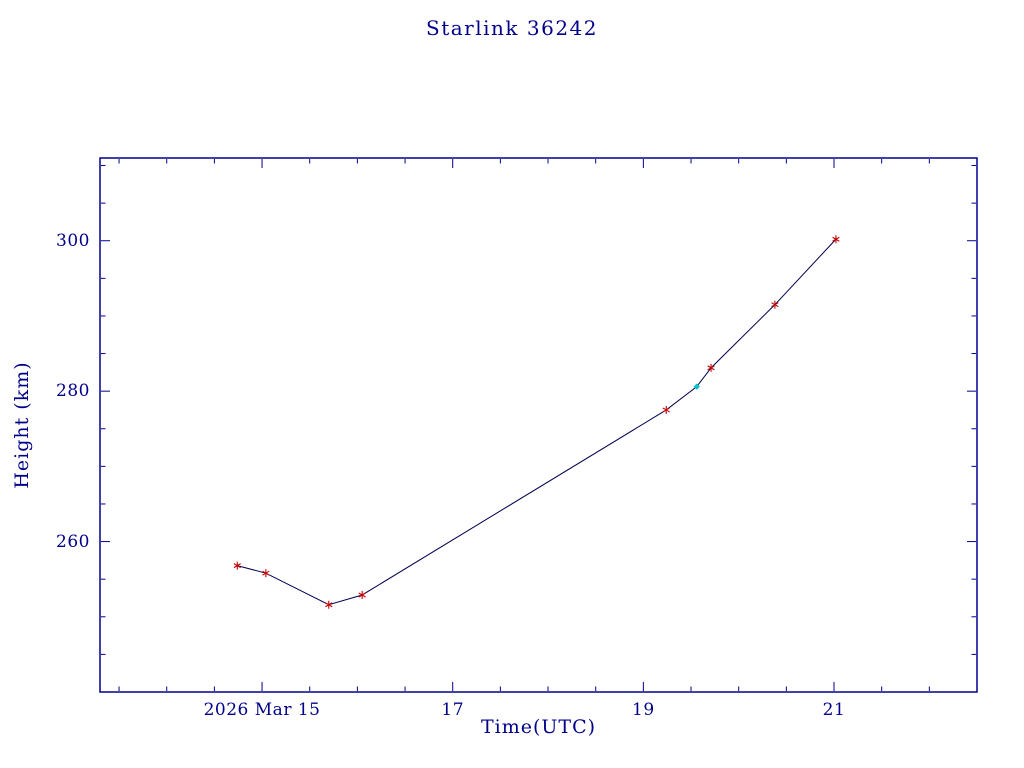 The width and height of the screenshot is (1024, 768). Describe the element at coordinates (834, 710) in the screenshot. I see `x-tick-label: 21` at that location.